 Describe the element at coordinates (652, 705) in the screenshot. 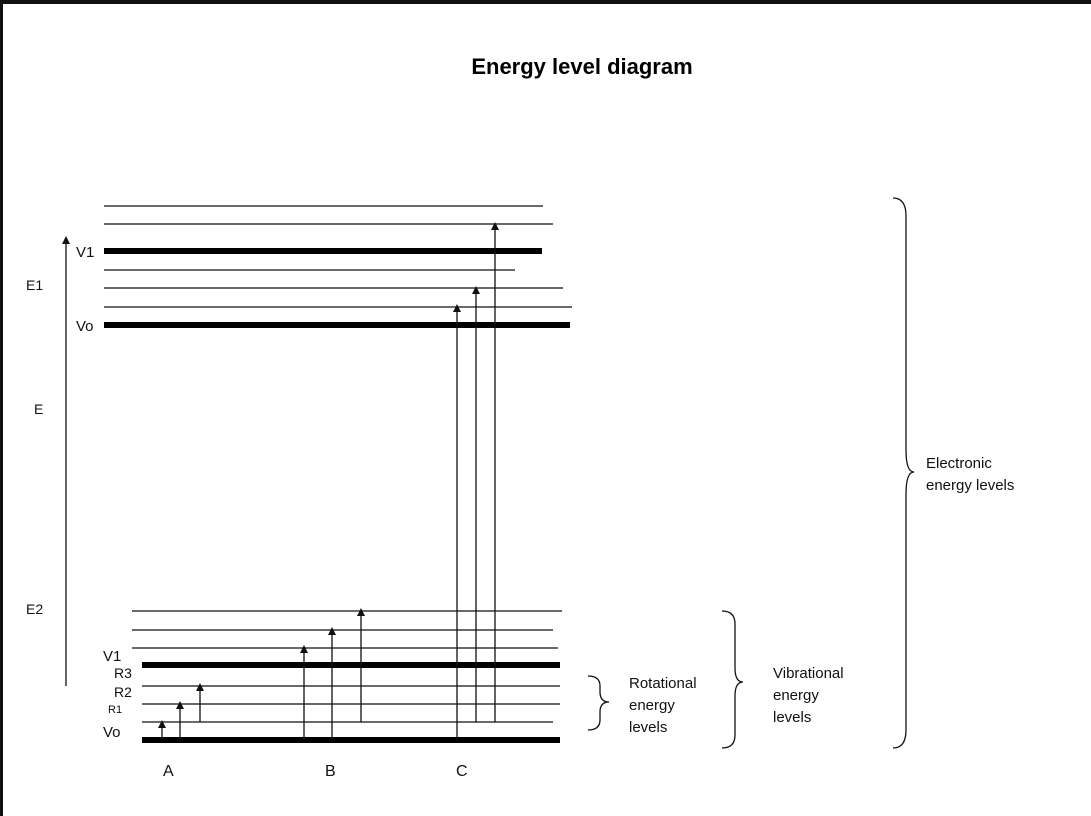

I see `rotational-label-line2: energy` at that location.